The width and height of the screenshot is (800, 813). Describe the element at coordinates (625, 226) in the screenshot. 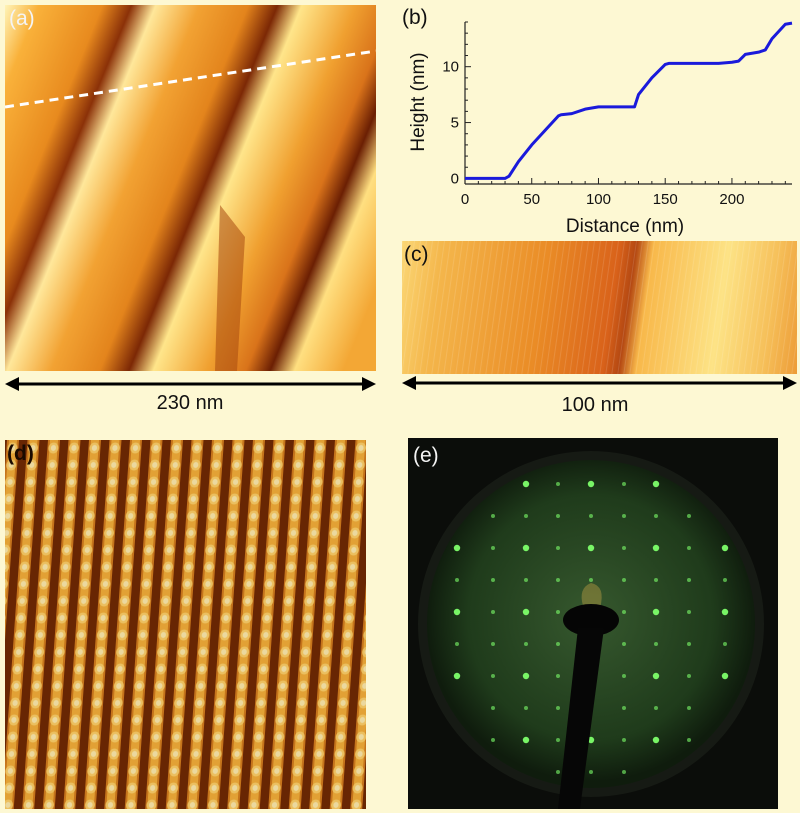

I see `x-axis-label: Distance (nm)` at that location.